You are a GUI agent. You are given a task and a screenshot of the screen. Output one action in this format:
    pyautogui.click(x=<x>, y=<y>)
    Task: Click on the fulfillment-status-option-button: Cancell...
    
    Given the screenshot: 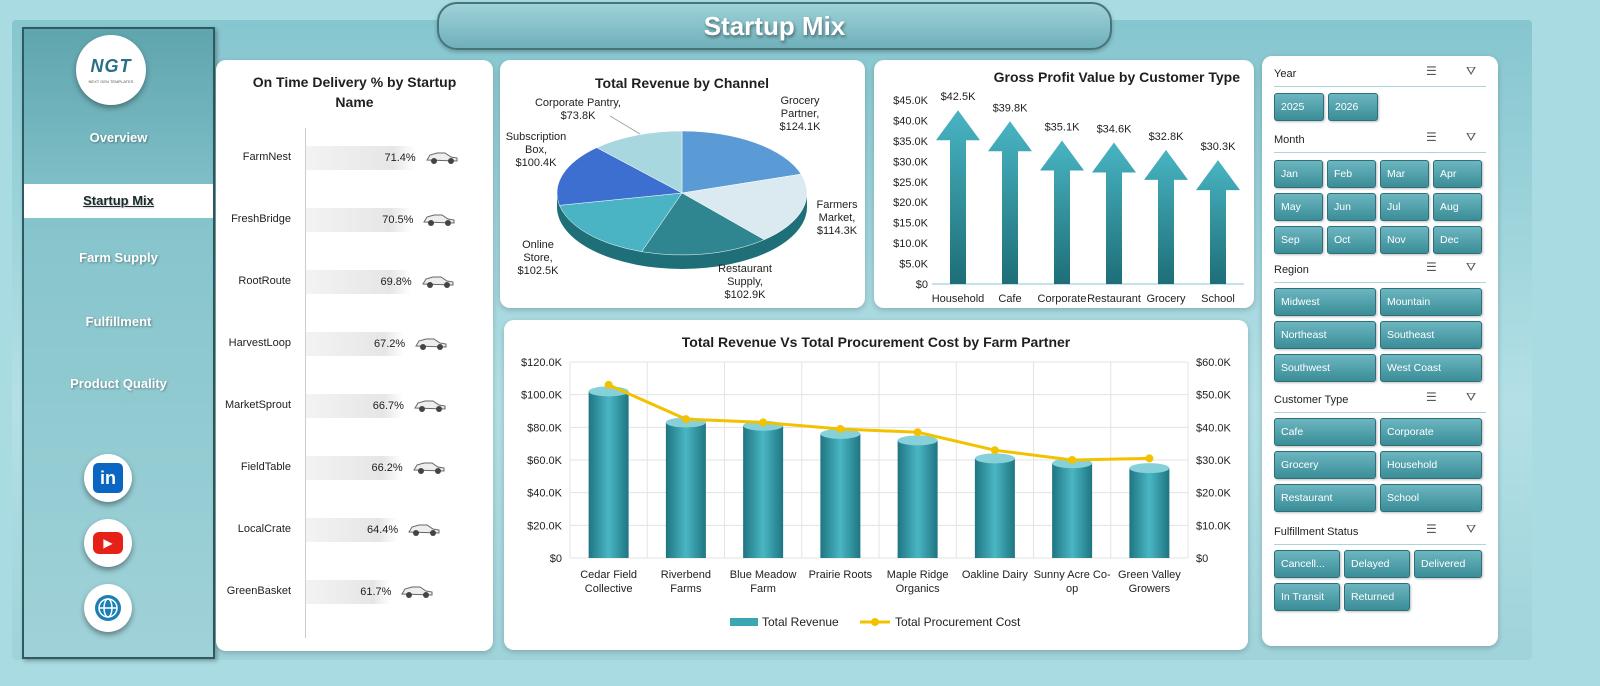 What is the action you would take?
    pyautogui.click(x=1307, y=564)
    